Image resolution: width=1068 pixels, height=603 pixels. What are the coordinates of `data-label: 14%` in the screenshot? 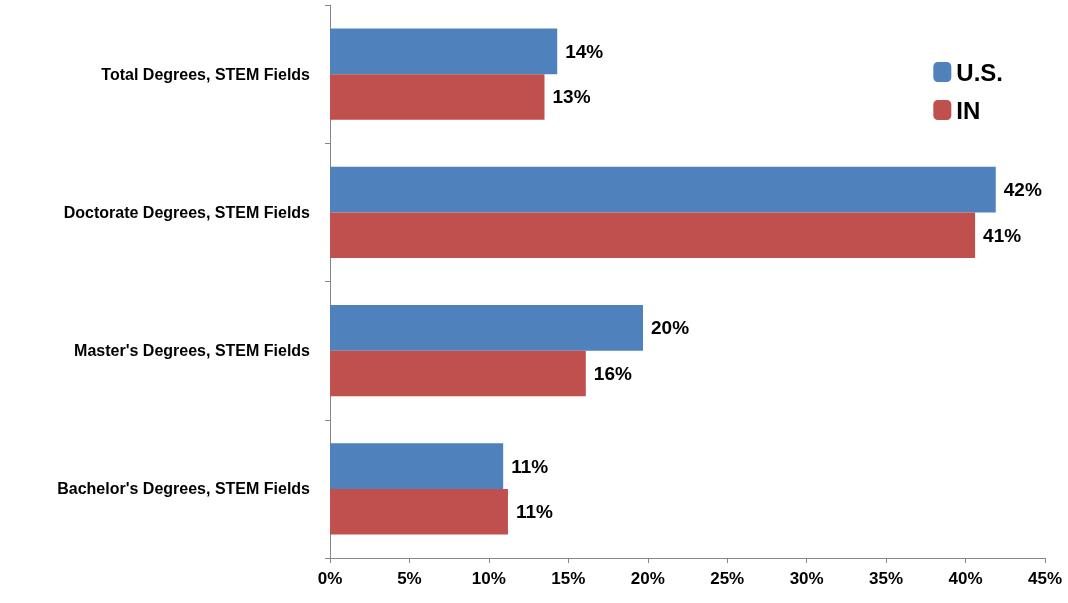 It's located at (584, 51).